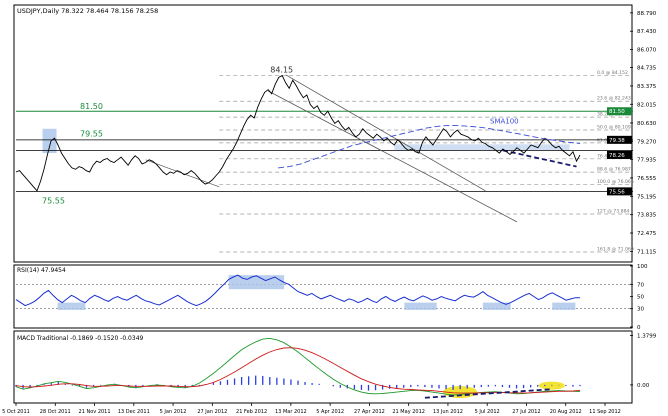  Describe the element at coordinates (41, 270) in the screenshot. I see `rsi-title: RSI(14) 47.9454` at that location.